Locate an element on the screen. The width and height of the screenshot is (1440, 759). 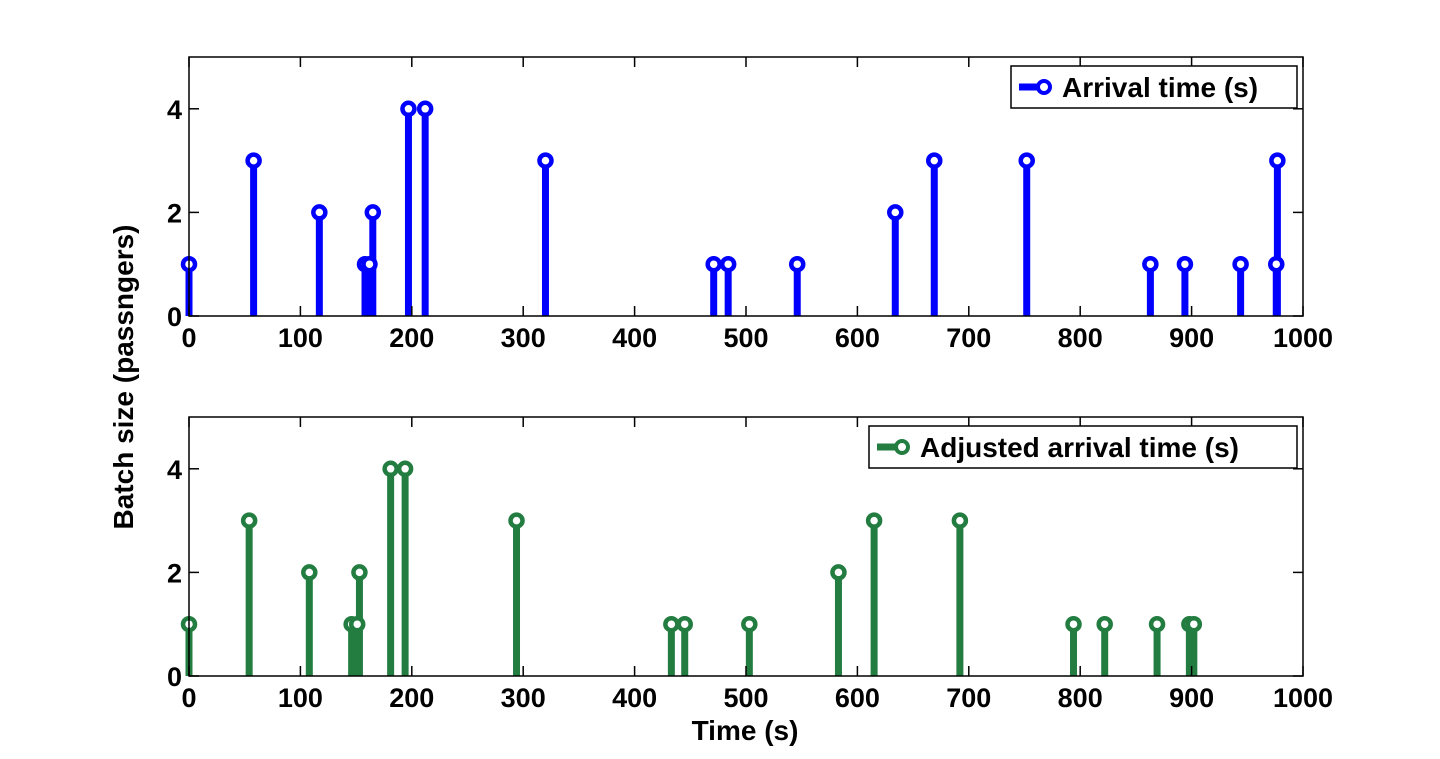
arrival-legend-label: Arrival time (s) is located at coordinates (1160, 87).